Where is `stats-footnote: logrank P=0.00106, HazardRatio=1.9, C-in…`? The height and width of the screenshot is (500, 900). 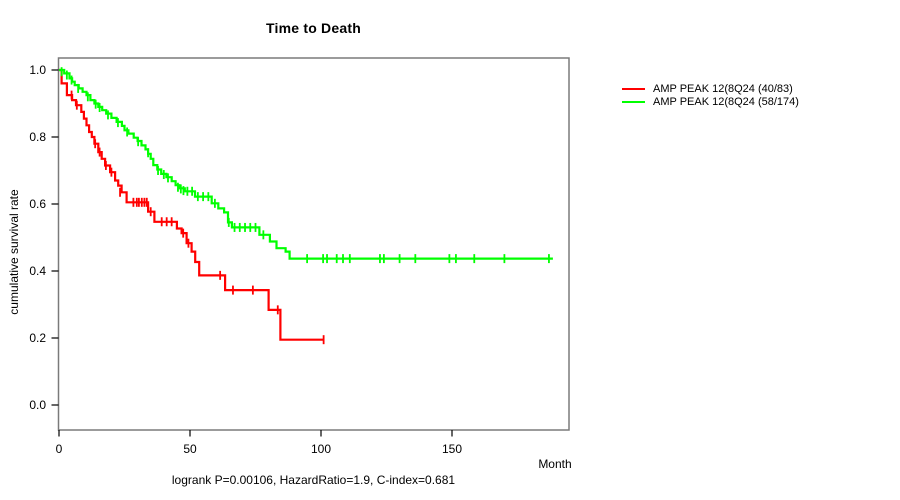
stats-footnote: logrank P=0.00106, HazardRatio=1.9, C-in… is located at coordinates (313, 480).